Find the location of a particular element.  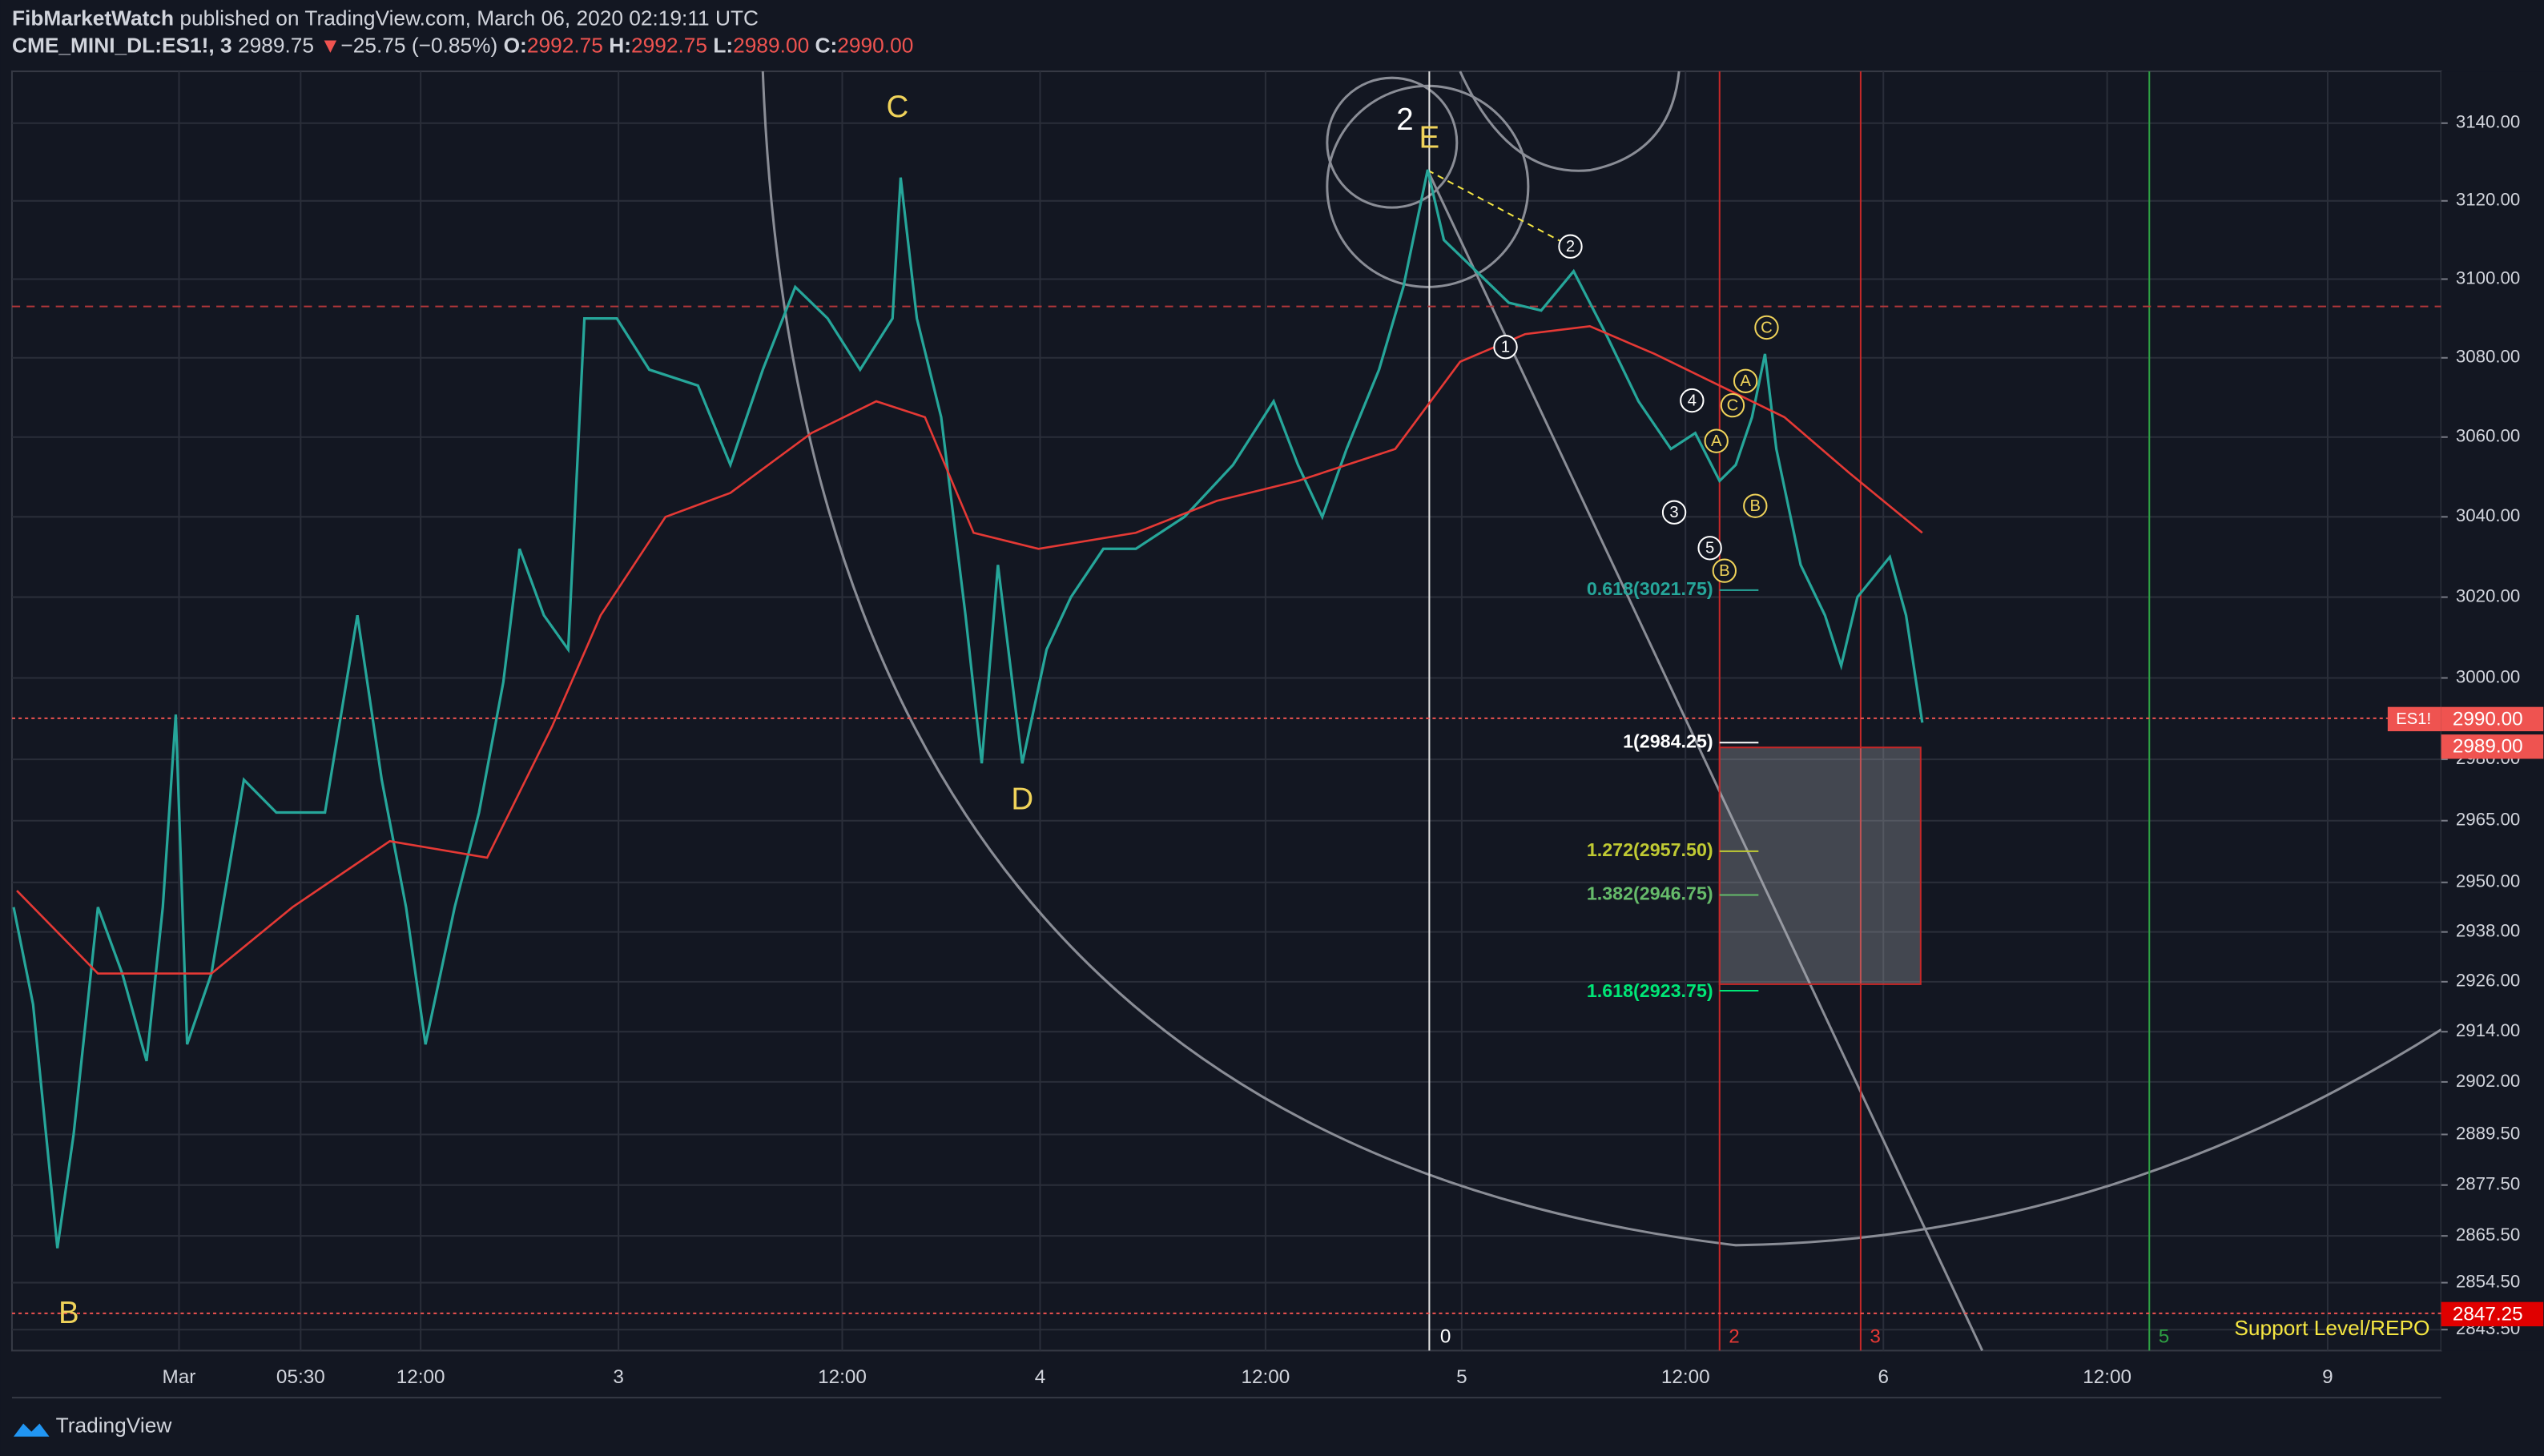

target-box is located at coordinates (1820, 865).